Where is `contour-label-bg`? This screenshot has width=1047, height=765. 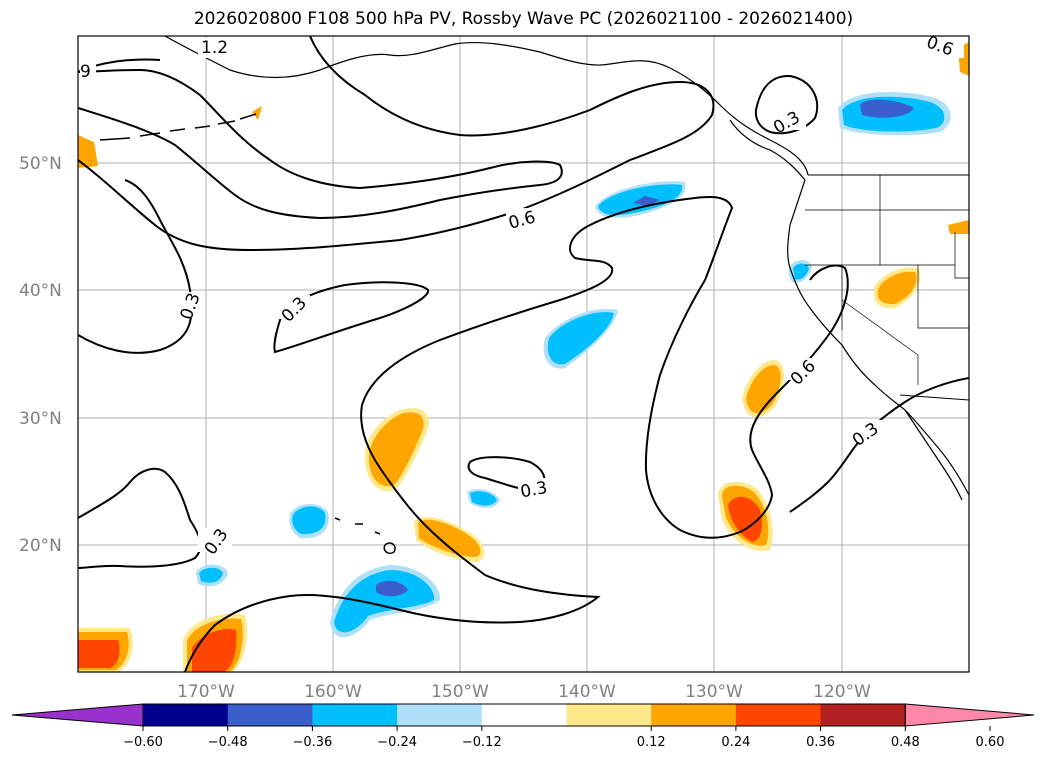 contour-label-bg is located at coordinates (217, 48).